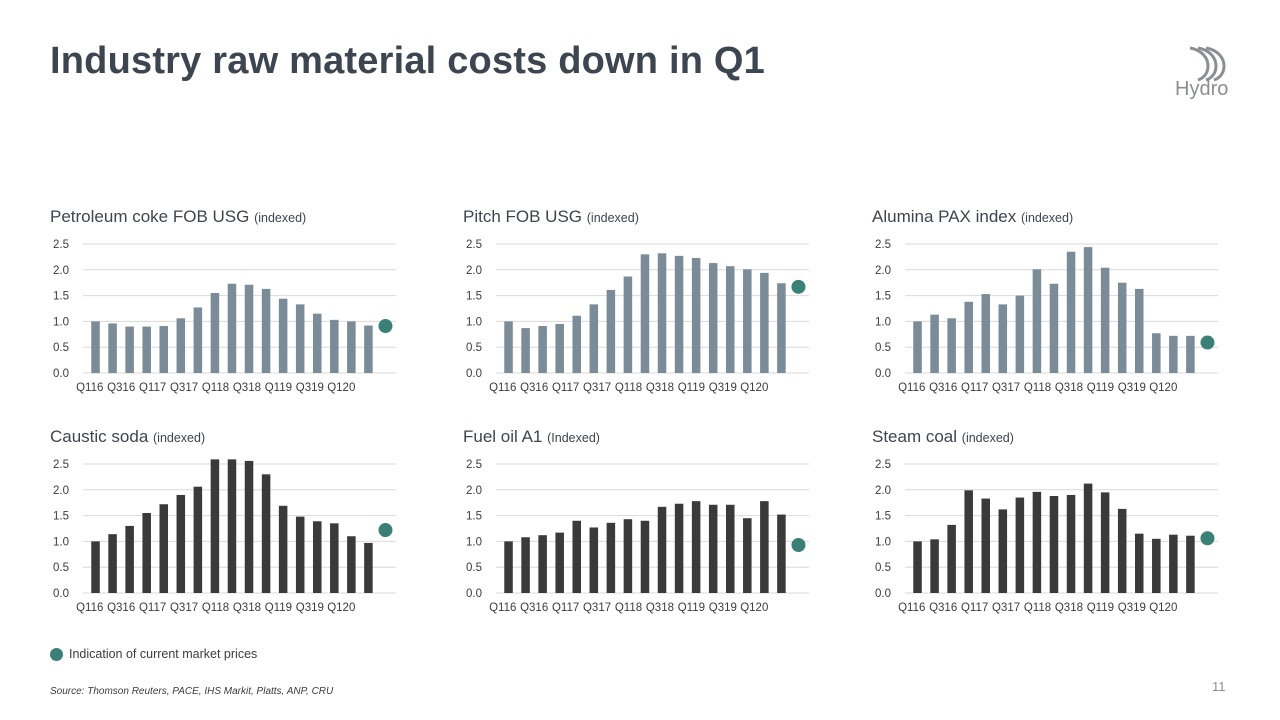 This screenshot has width=1280, height=720. I want to click on page-number: 11, so click(1219, 686).